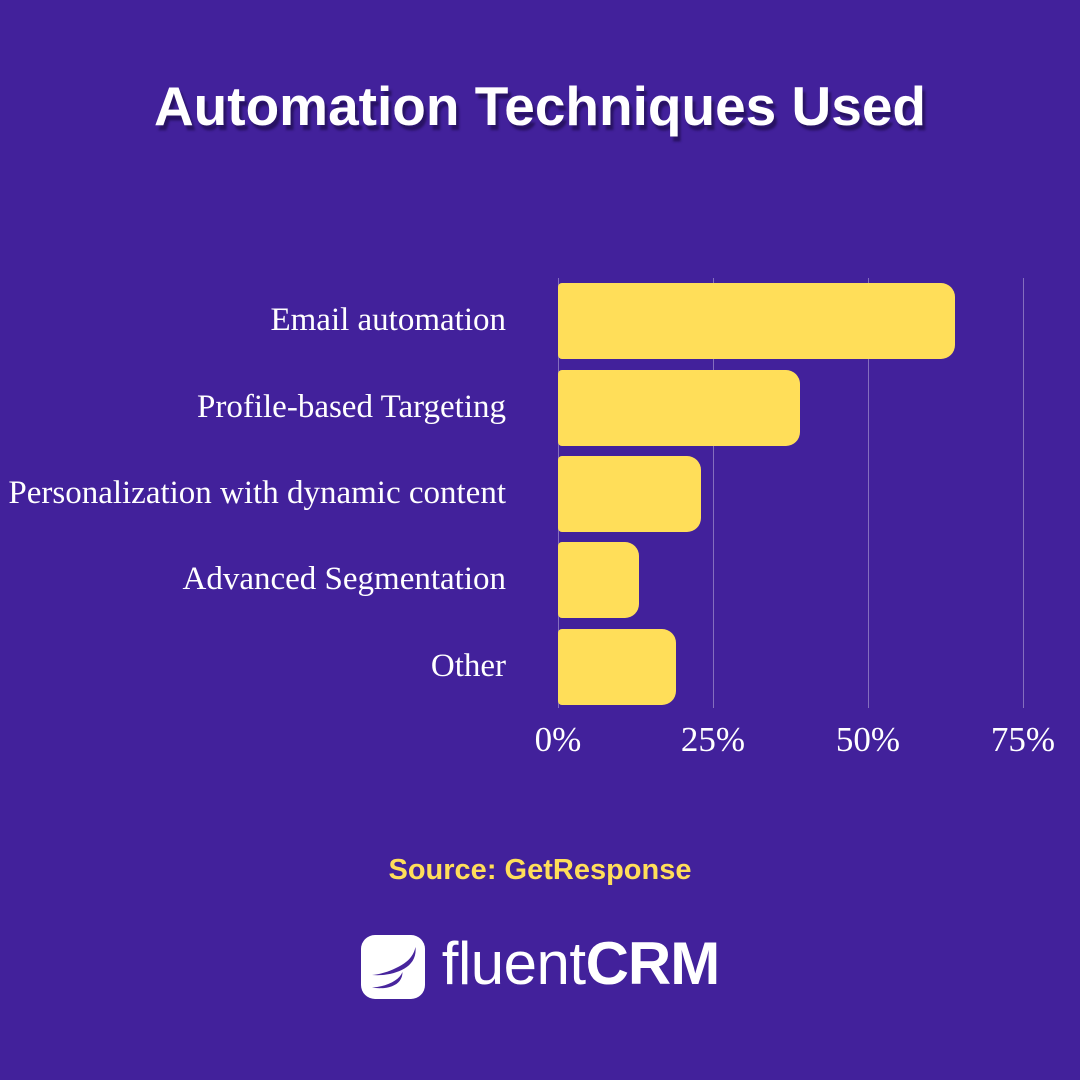 The image size is (1080, 1080). What do you see at coordinates (257, 493) in the screenshot?
I see `category-label: Personalization with dynamic content` at bounding box center [257, 493].